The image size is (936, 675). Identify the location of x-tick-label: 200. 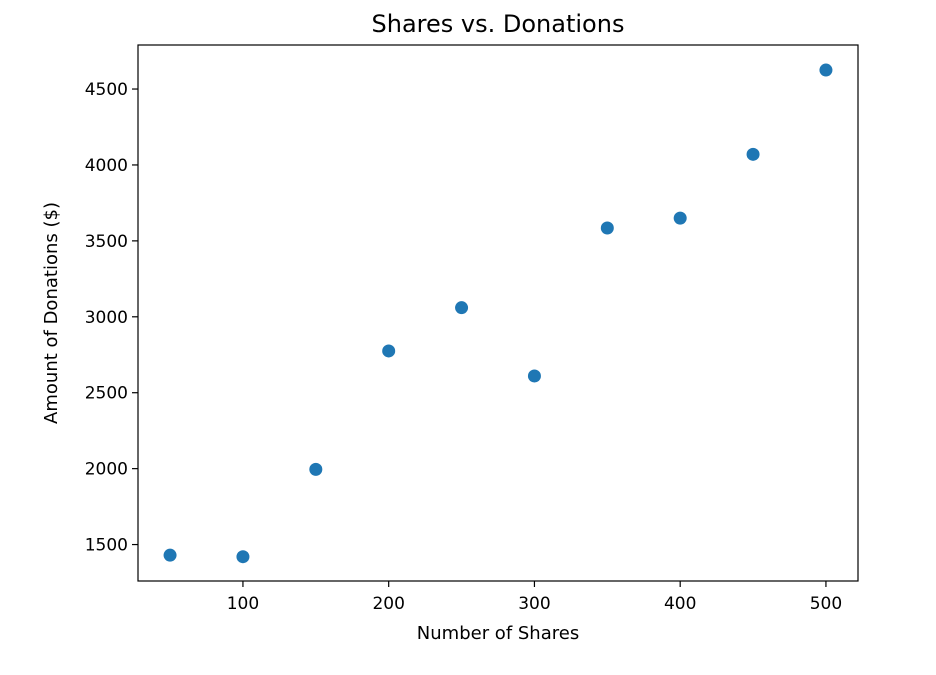
(388, 604).